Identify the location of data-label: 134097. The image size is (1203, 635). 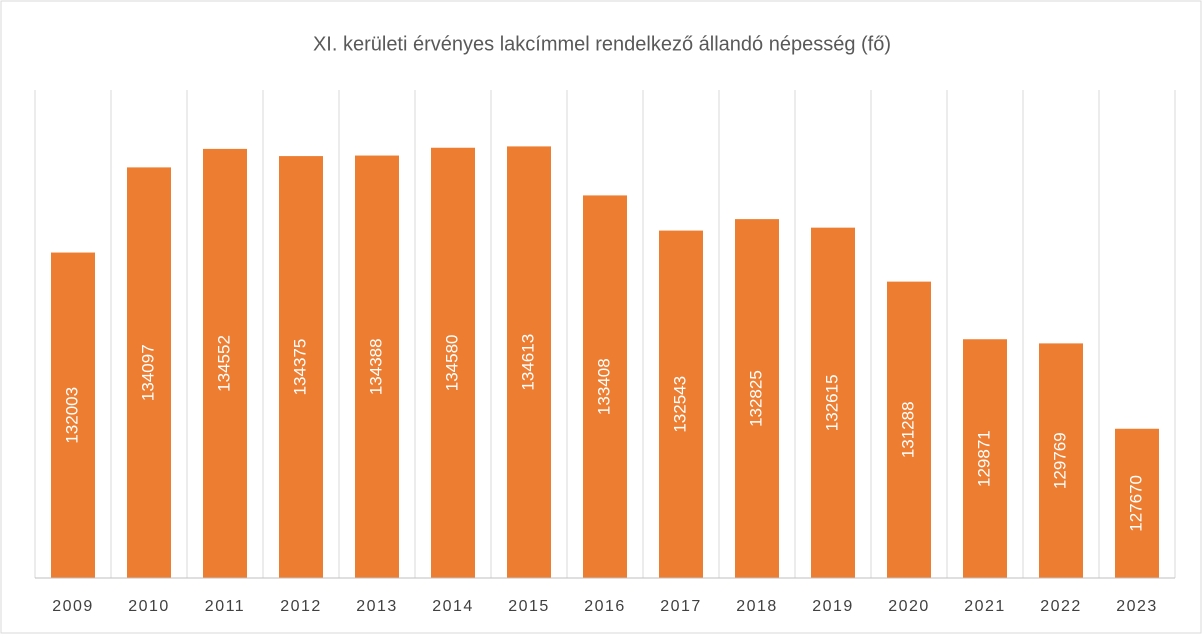
(147, 372).